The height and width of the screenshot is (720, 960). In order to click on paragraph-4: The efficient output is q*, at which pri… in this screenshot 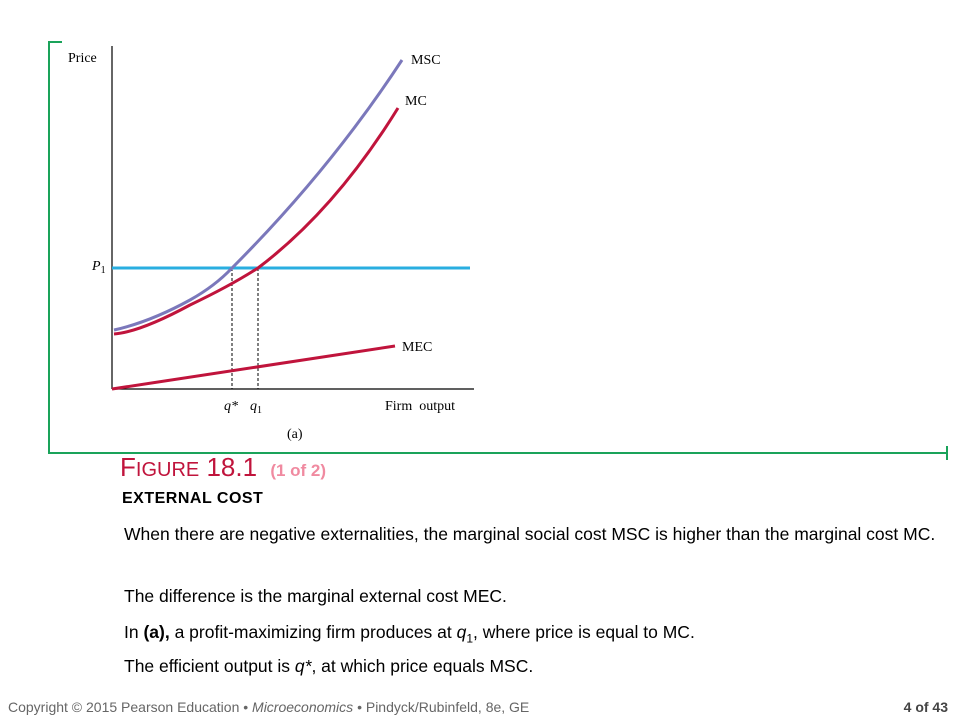, I will do `click(534, 666)`.